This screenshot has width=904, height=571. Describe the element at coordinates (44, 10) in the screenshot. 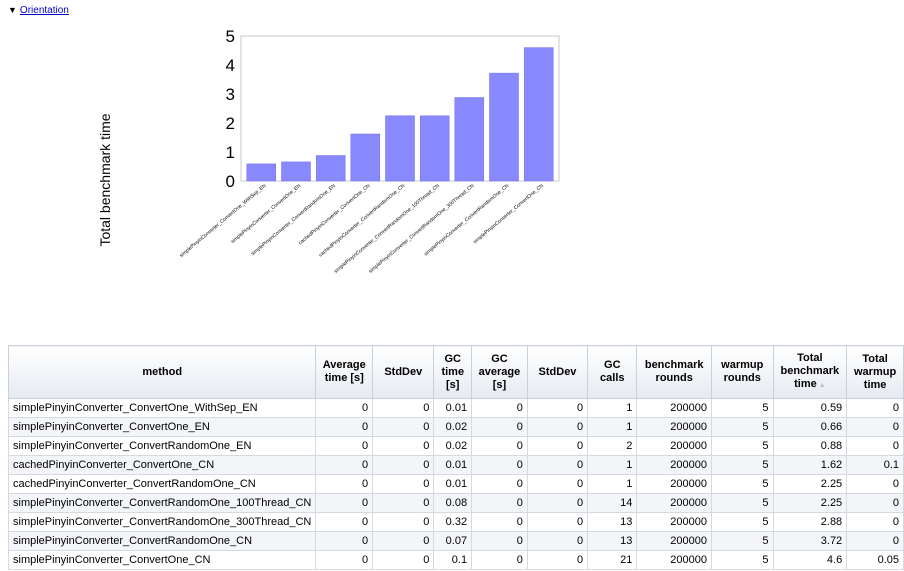

I see `orientation-link: Orientation` at that location.